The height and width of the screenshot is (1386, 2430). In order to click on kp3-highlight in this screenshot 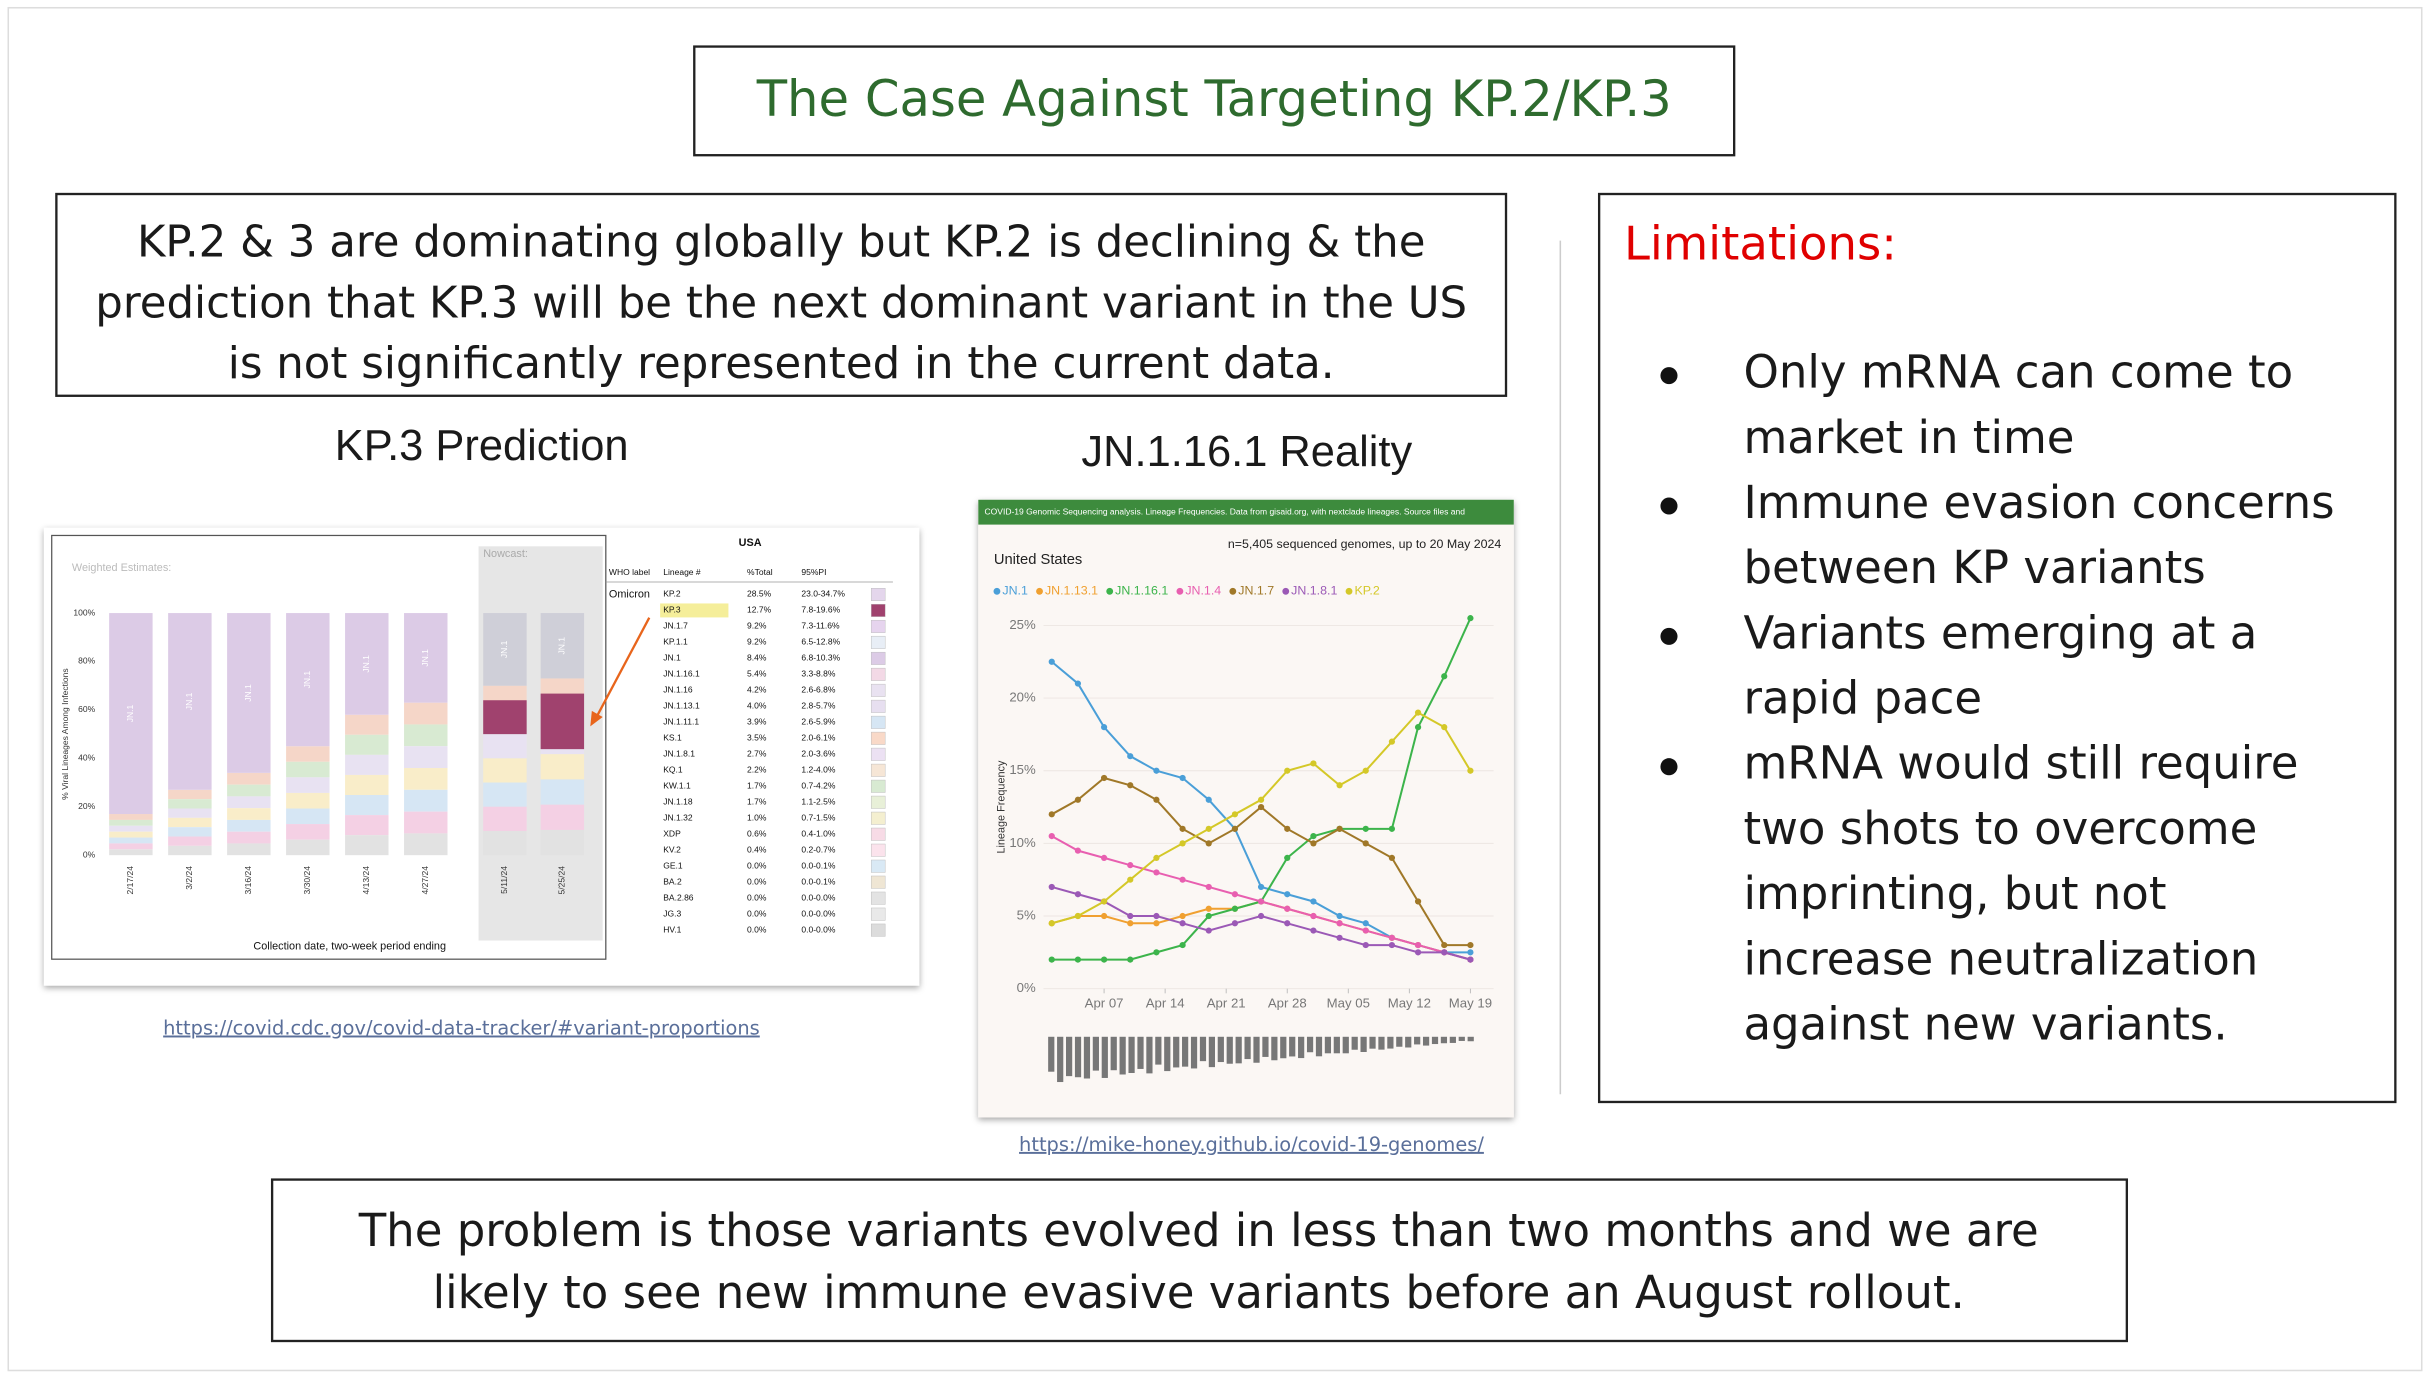, I will do `click(562, 721)`.